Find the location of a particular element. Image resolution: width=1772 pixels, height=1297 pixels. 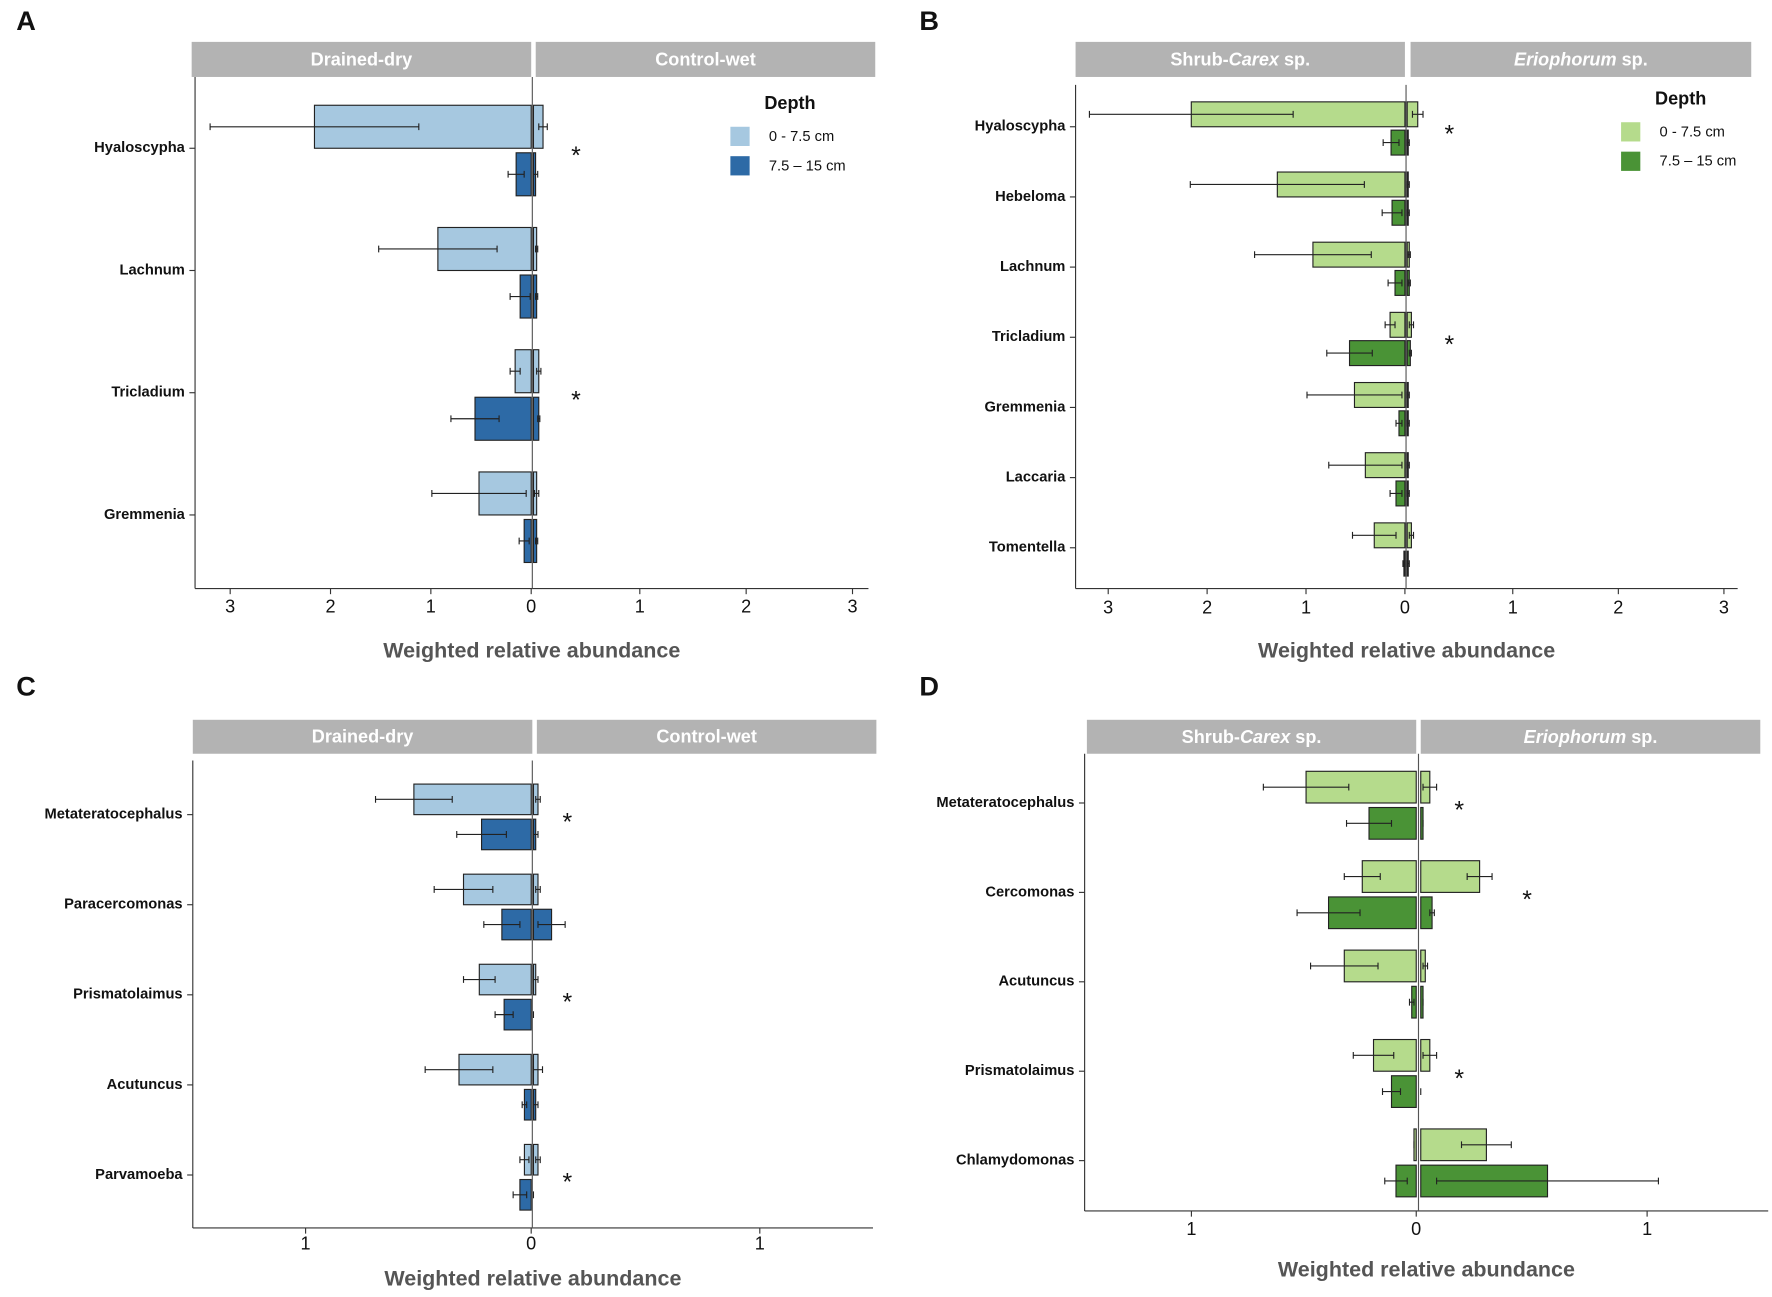

panel-label: A is located at coordinates (26, 20).